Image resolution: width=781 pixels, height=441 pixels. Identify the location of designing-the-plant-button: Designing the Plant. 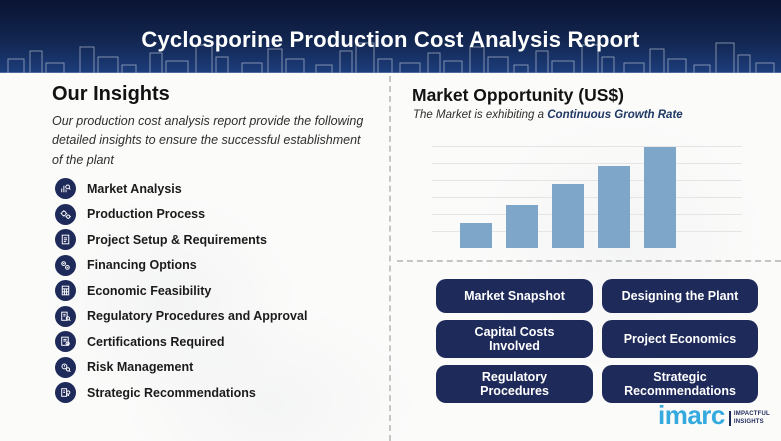
(680, 296).